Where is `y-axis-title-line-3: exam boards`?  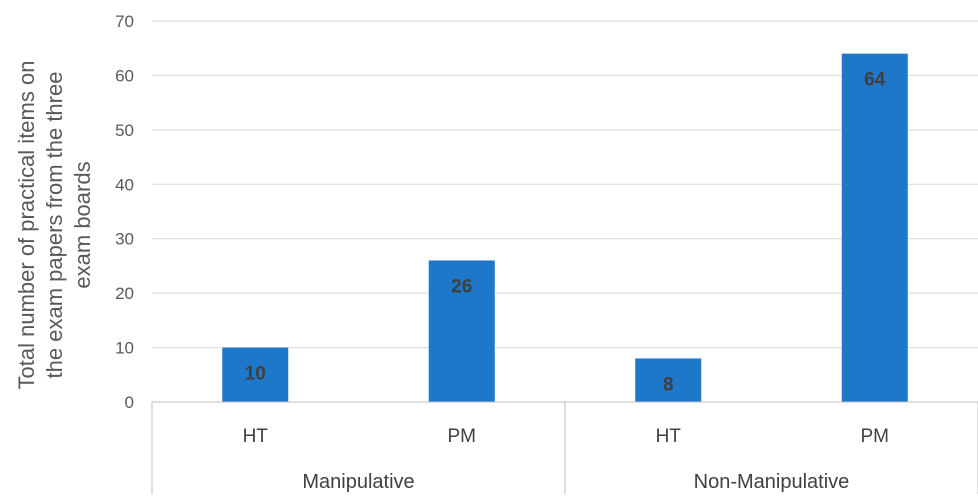
y-axis-title-line-3: exam boards is located at coordinates (82, 224).